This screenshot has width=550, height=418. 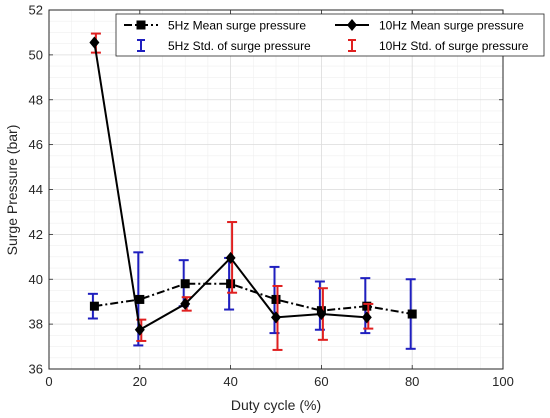 What do you see at coordinates (503, 381) in the screenshot?
I see `x-tick-label: 100` at bounding box center [503, 381].